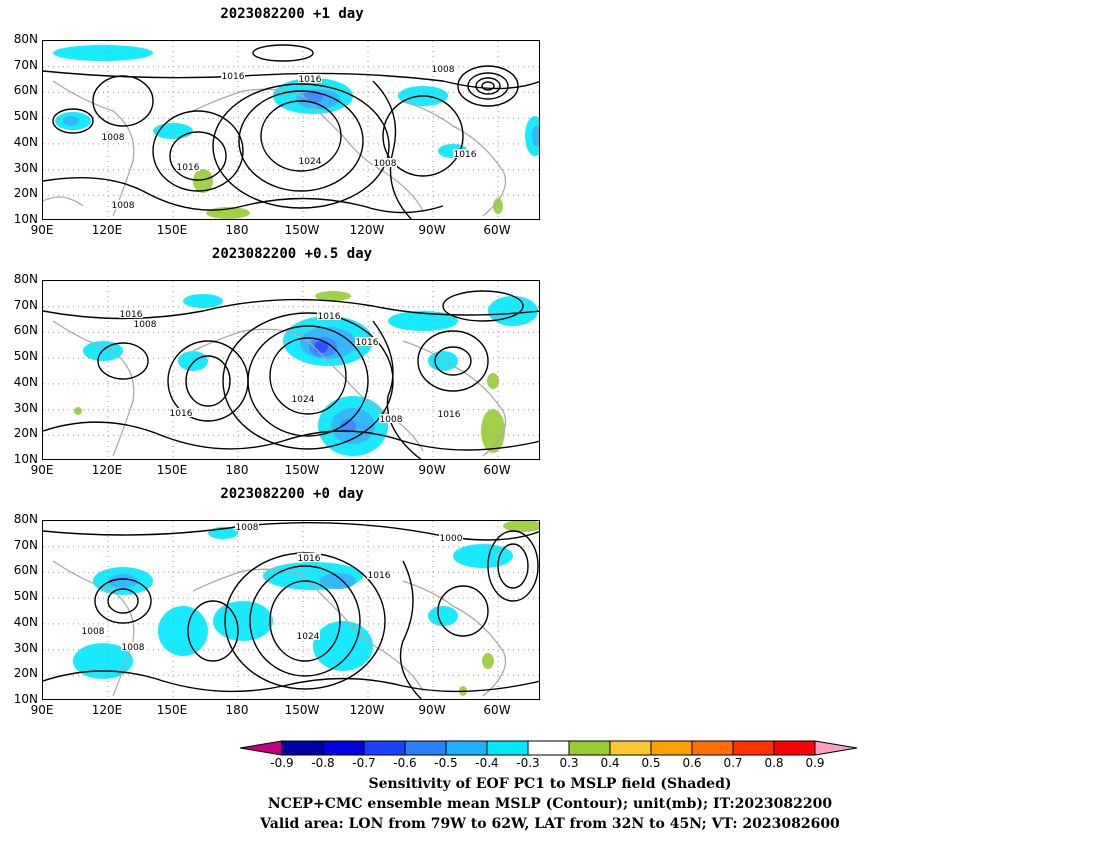  I want to click on colorbar-tick-label: -0.8, so click(323, 763).